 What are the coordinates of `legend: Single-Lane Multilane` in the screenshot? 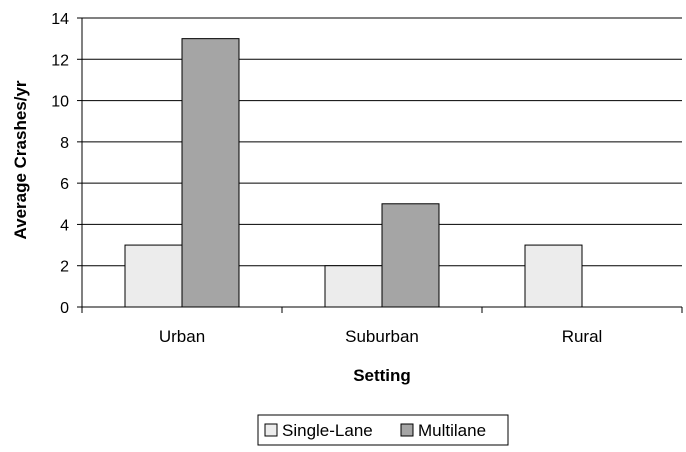 It's located at (383, 430).